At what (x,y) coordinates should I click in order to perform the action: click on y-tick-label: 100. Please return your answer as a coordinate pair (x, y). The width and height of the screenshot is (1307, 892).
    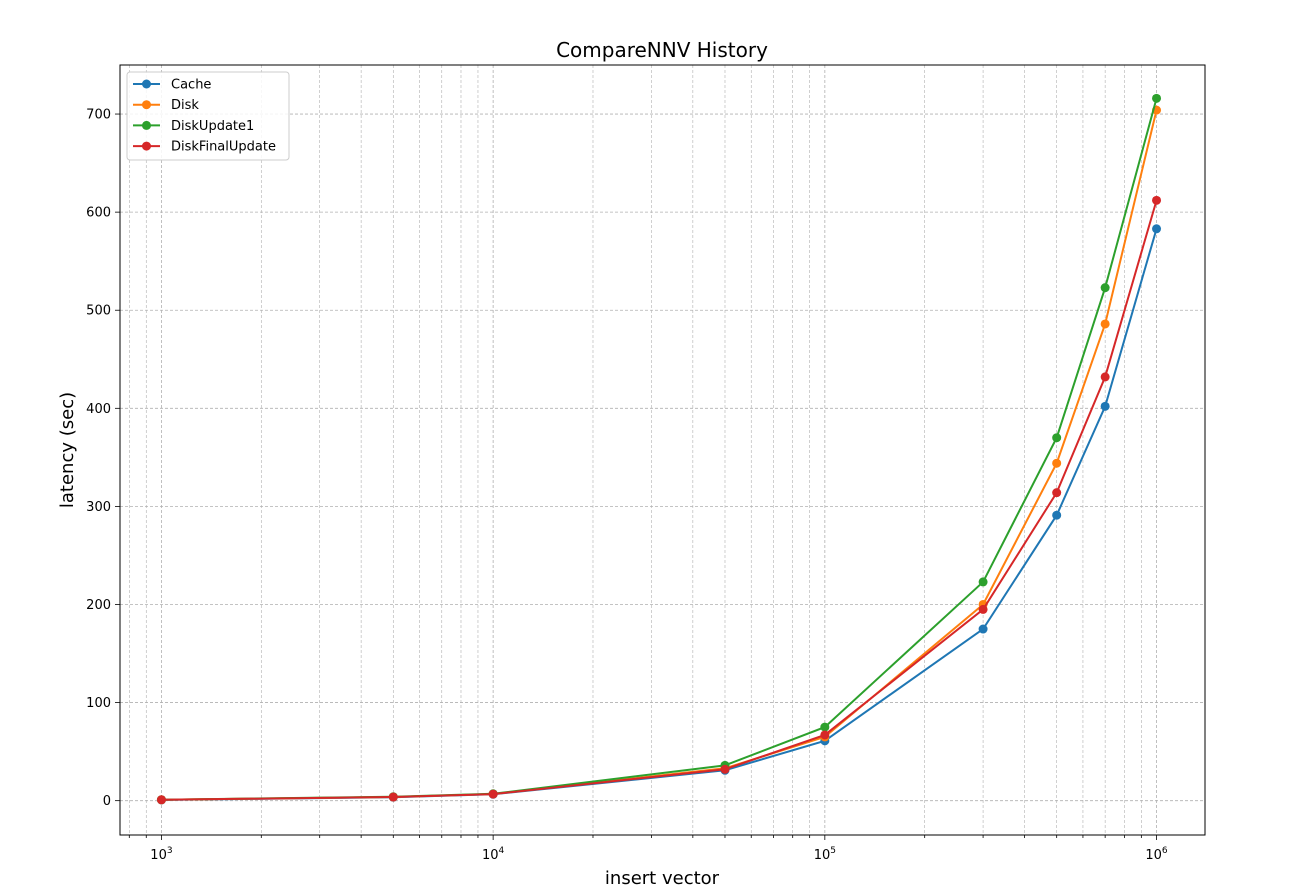
    Looking at the image, I should click on (98, 703).